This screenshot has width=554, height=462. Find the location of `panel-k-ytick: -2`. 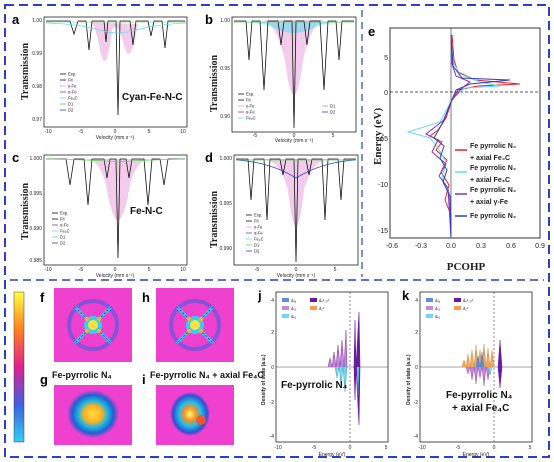

panel-k-ytick: -2 is located at coordinates (416, 403).